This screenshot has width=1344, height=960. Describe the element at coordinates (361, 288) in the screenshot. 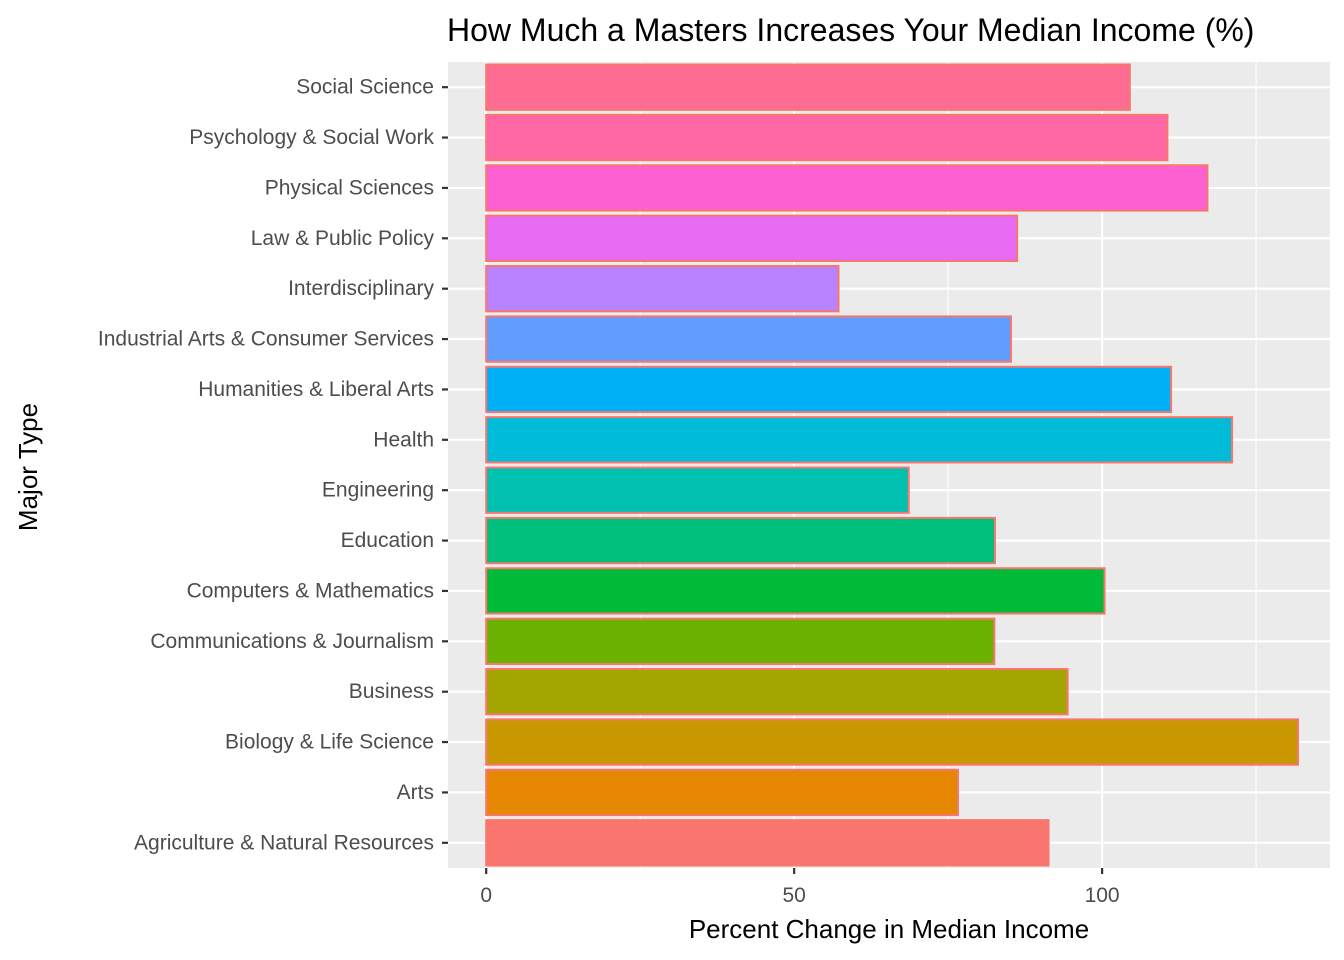

I see `y-tick-label: Interdisciplinary` at that location.